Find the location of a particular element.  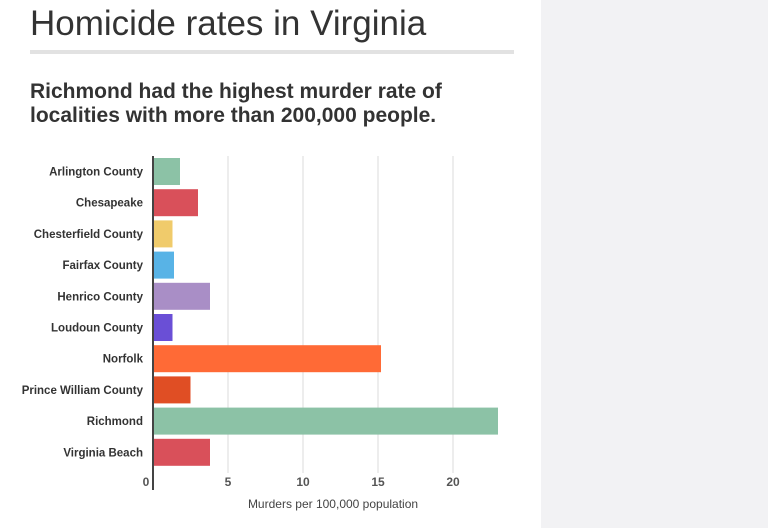

bar-chesterfield-county is located at coordinates (163, 234).